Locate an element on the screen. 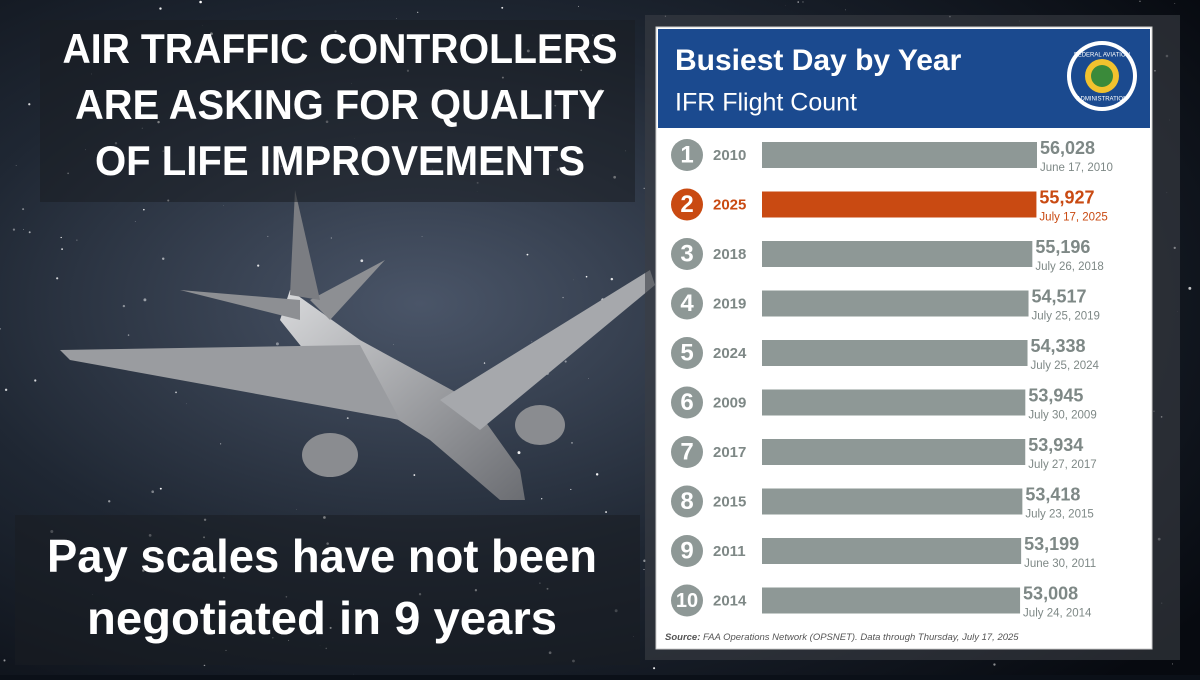 The height and width of the screenshot is (680, 1200). value-label: 53,934 is located at coordinates (1055, 445).